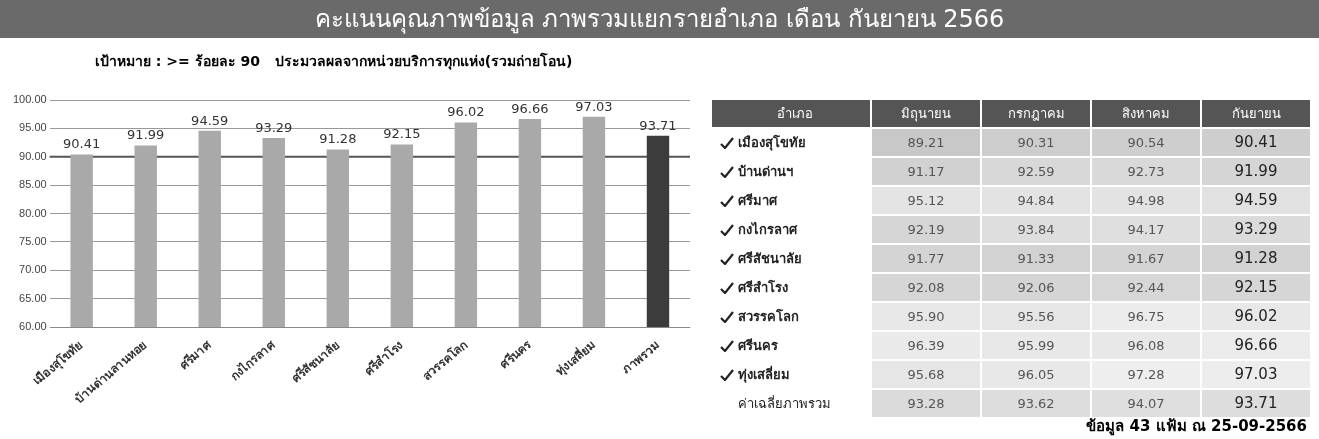 This screenshot has height=439, width=1319. Describe the element at coordinates (1036, 229) in the screenshot. I see `data-label: 93.84` at that location.